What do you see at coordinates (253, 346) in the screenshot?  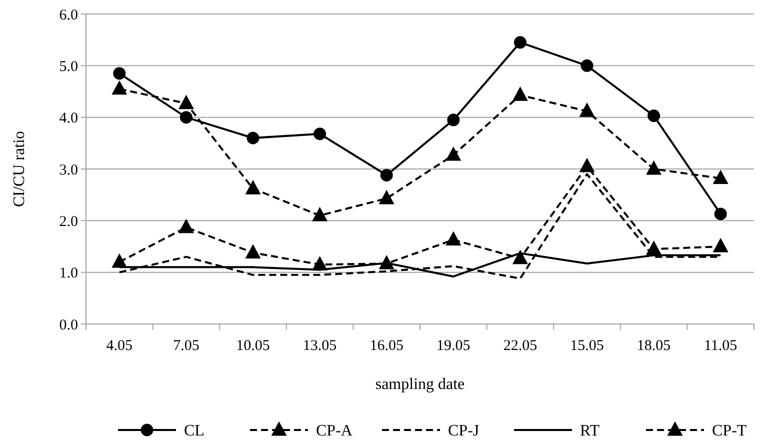 I see `x-tick-label: 10.05` at bounding box center [253, 346].